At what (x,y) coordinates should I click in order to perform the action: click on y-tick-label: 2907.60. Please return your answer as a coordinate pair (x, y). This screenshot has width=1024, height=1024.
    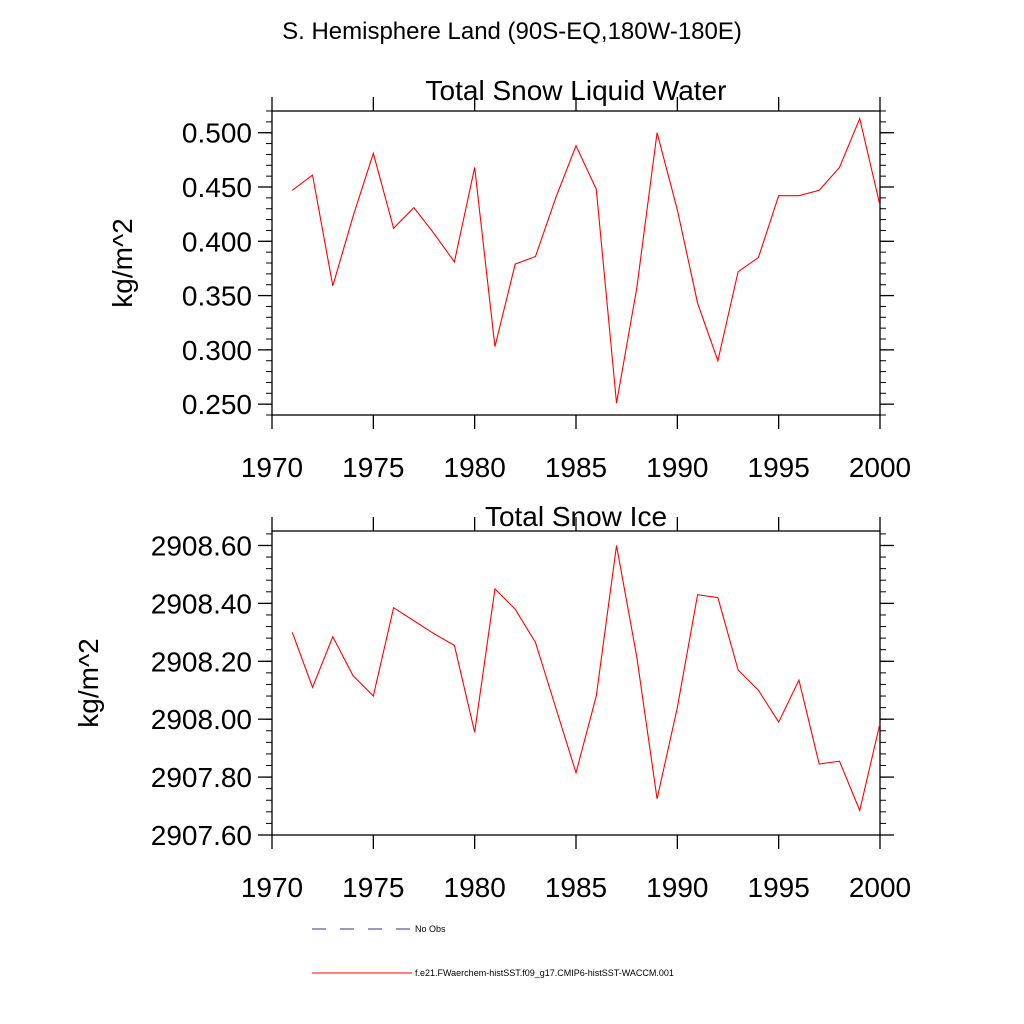
    Looking at the image, I should click on (201, 835).